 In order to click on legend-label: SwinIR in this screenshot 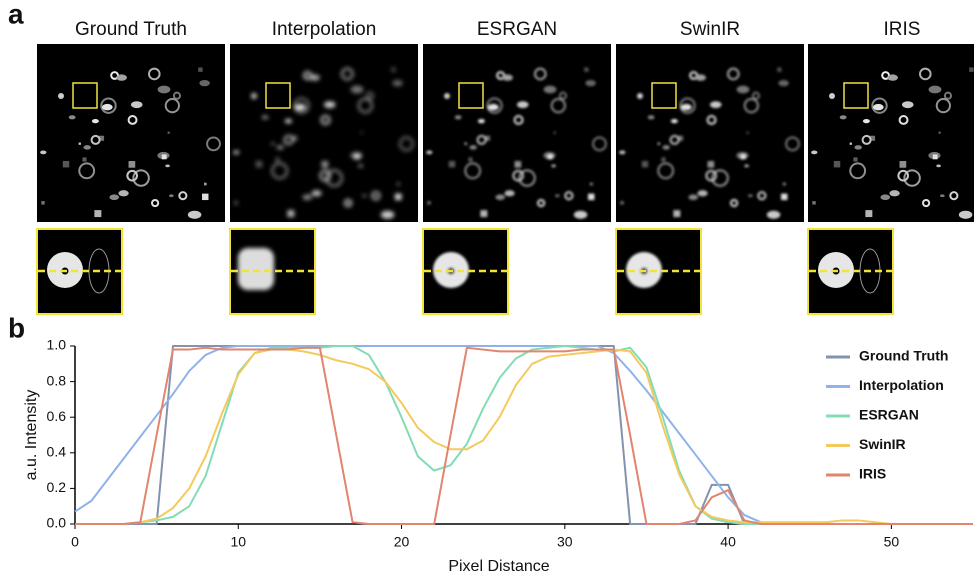, I will do `click(882, 444)`.